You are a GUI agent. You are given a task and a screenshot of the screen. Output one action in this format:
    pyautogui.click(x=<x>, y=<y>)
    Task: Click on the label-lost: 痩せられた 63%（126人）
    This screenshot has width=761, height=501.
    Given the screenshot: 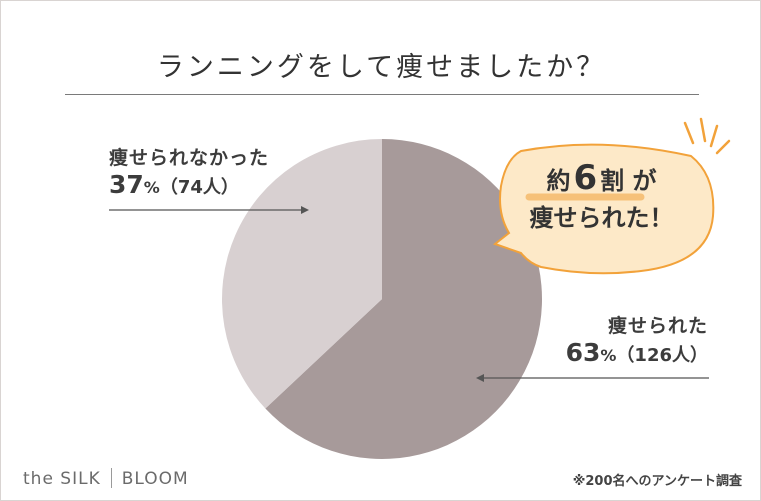 What is the action you would take?
    pyautogui.click(x=637, y=339)
    